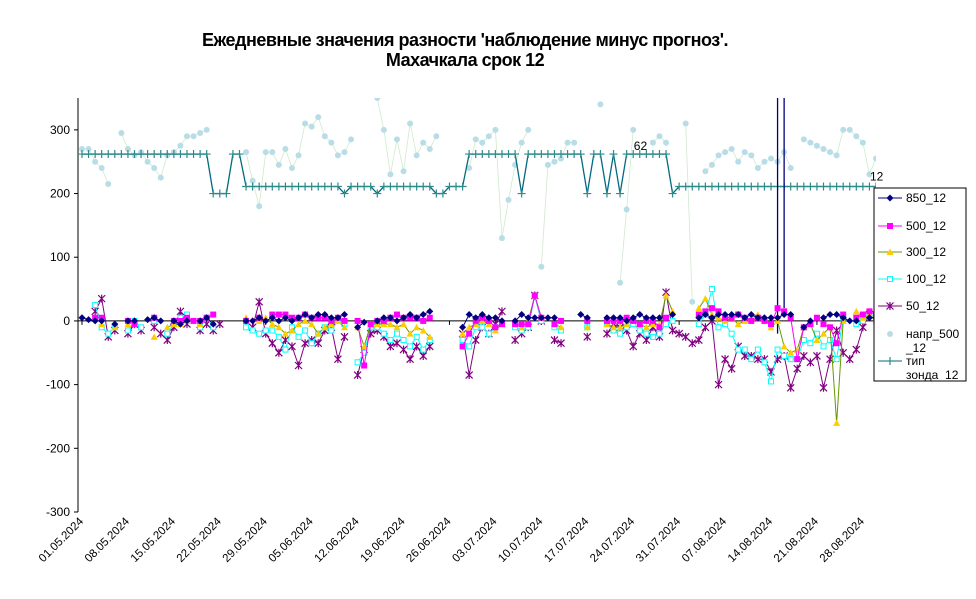 This screenshot has width=976, height=599. I want to click on x-tick-label: 24.07.2024, so click(613, 540).